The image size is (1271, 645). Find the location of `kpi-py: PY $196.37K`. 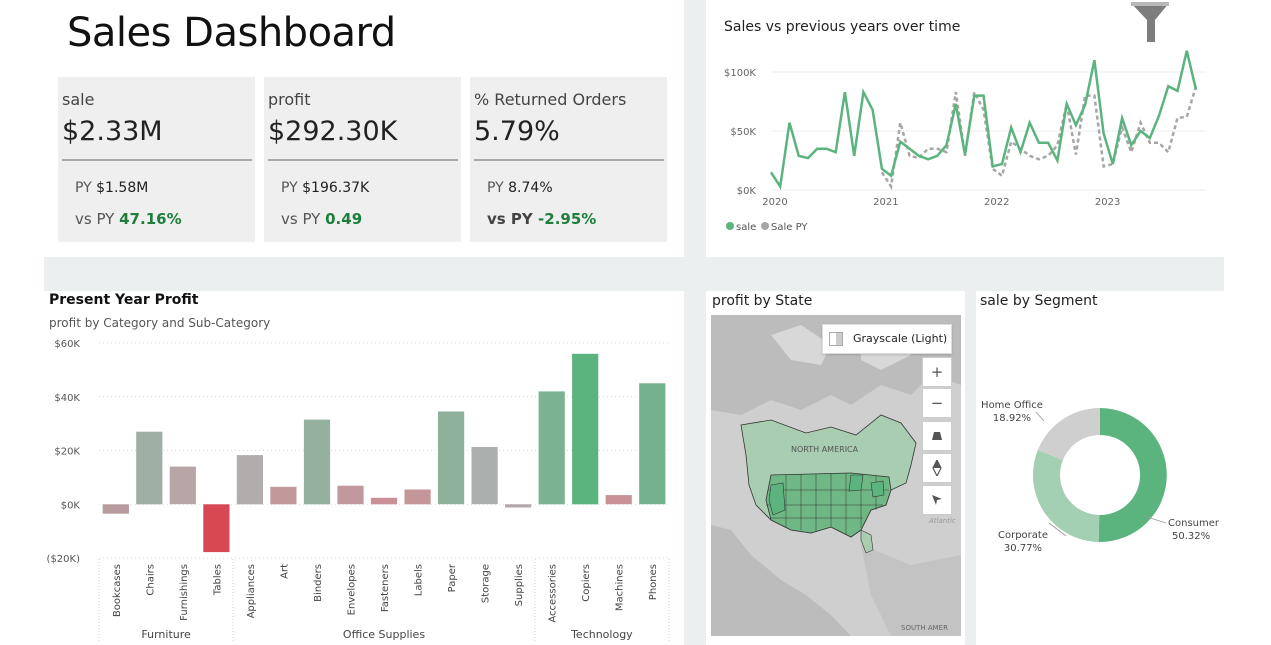

kpi-py: PY $196.37K is located at coordinates (325, 188).